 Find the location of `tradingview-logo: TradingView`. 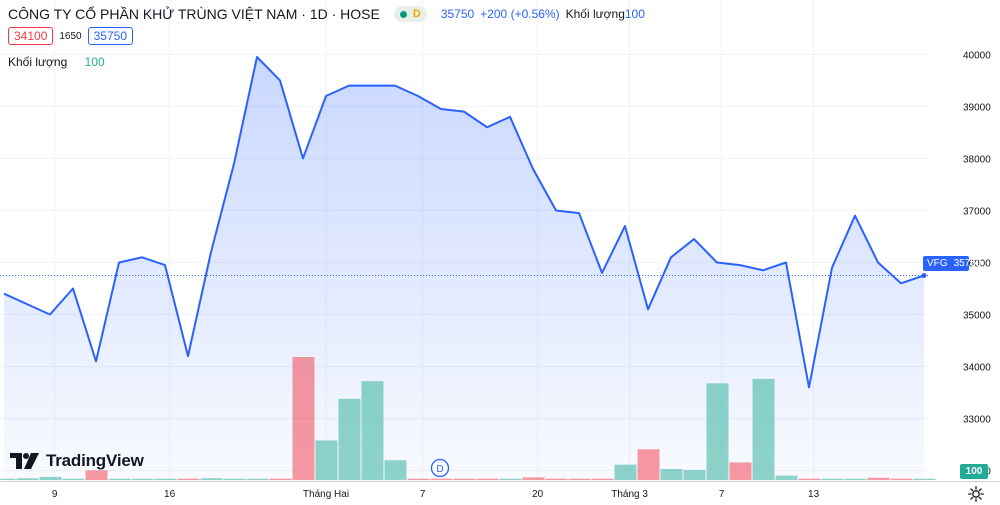

tradingview-logo: TradingView is located at coordinates (77, 461).